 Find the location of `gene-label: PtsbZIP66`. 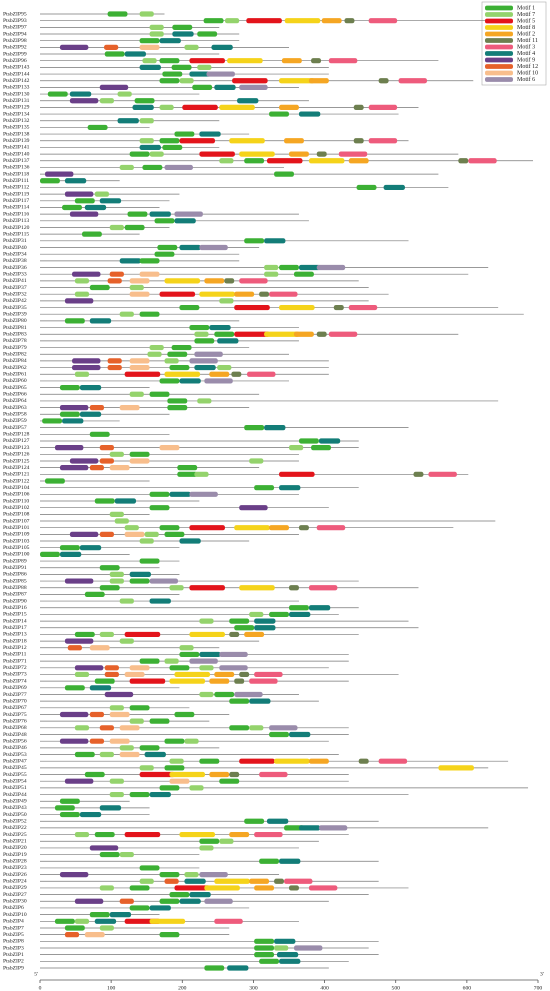

gene-label: PtsbZIP66 is located at coordinates (15, 395).